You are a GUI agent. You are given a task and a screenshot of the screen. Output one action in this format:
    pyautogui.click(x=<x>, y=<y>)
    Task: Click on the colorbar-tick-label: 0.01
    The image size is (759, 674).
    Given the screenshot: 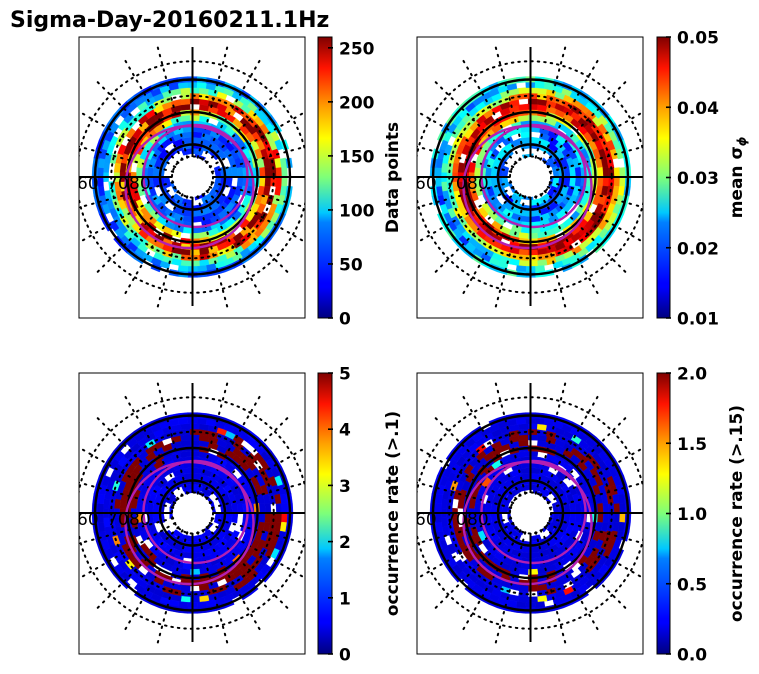 What is the action you would take?
    pyautogui.click(x=698, y=320)
    